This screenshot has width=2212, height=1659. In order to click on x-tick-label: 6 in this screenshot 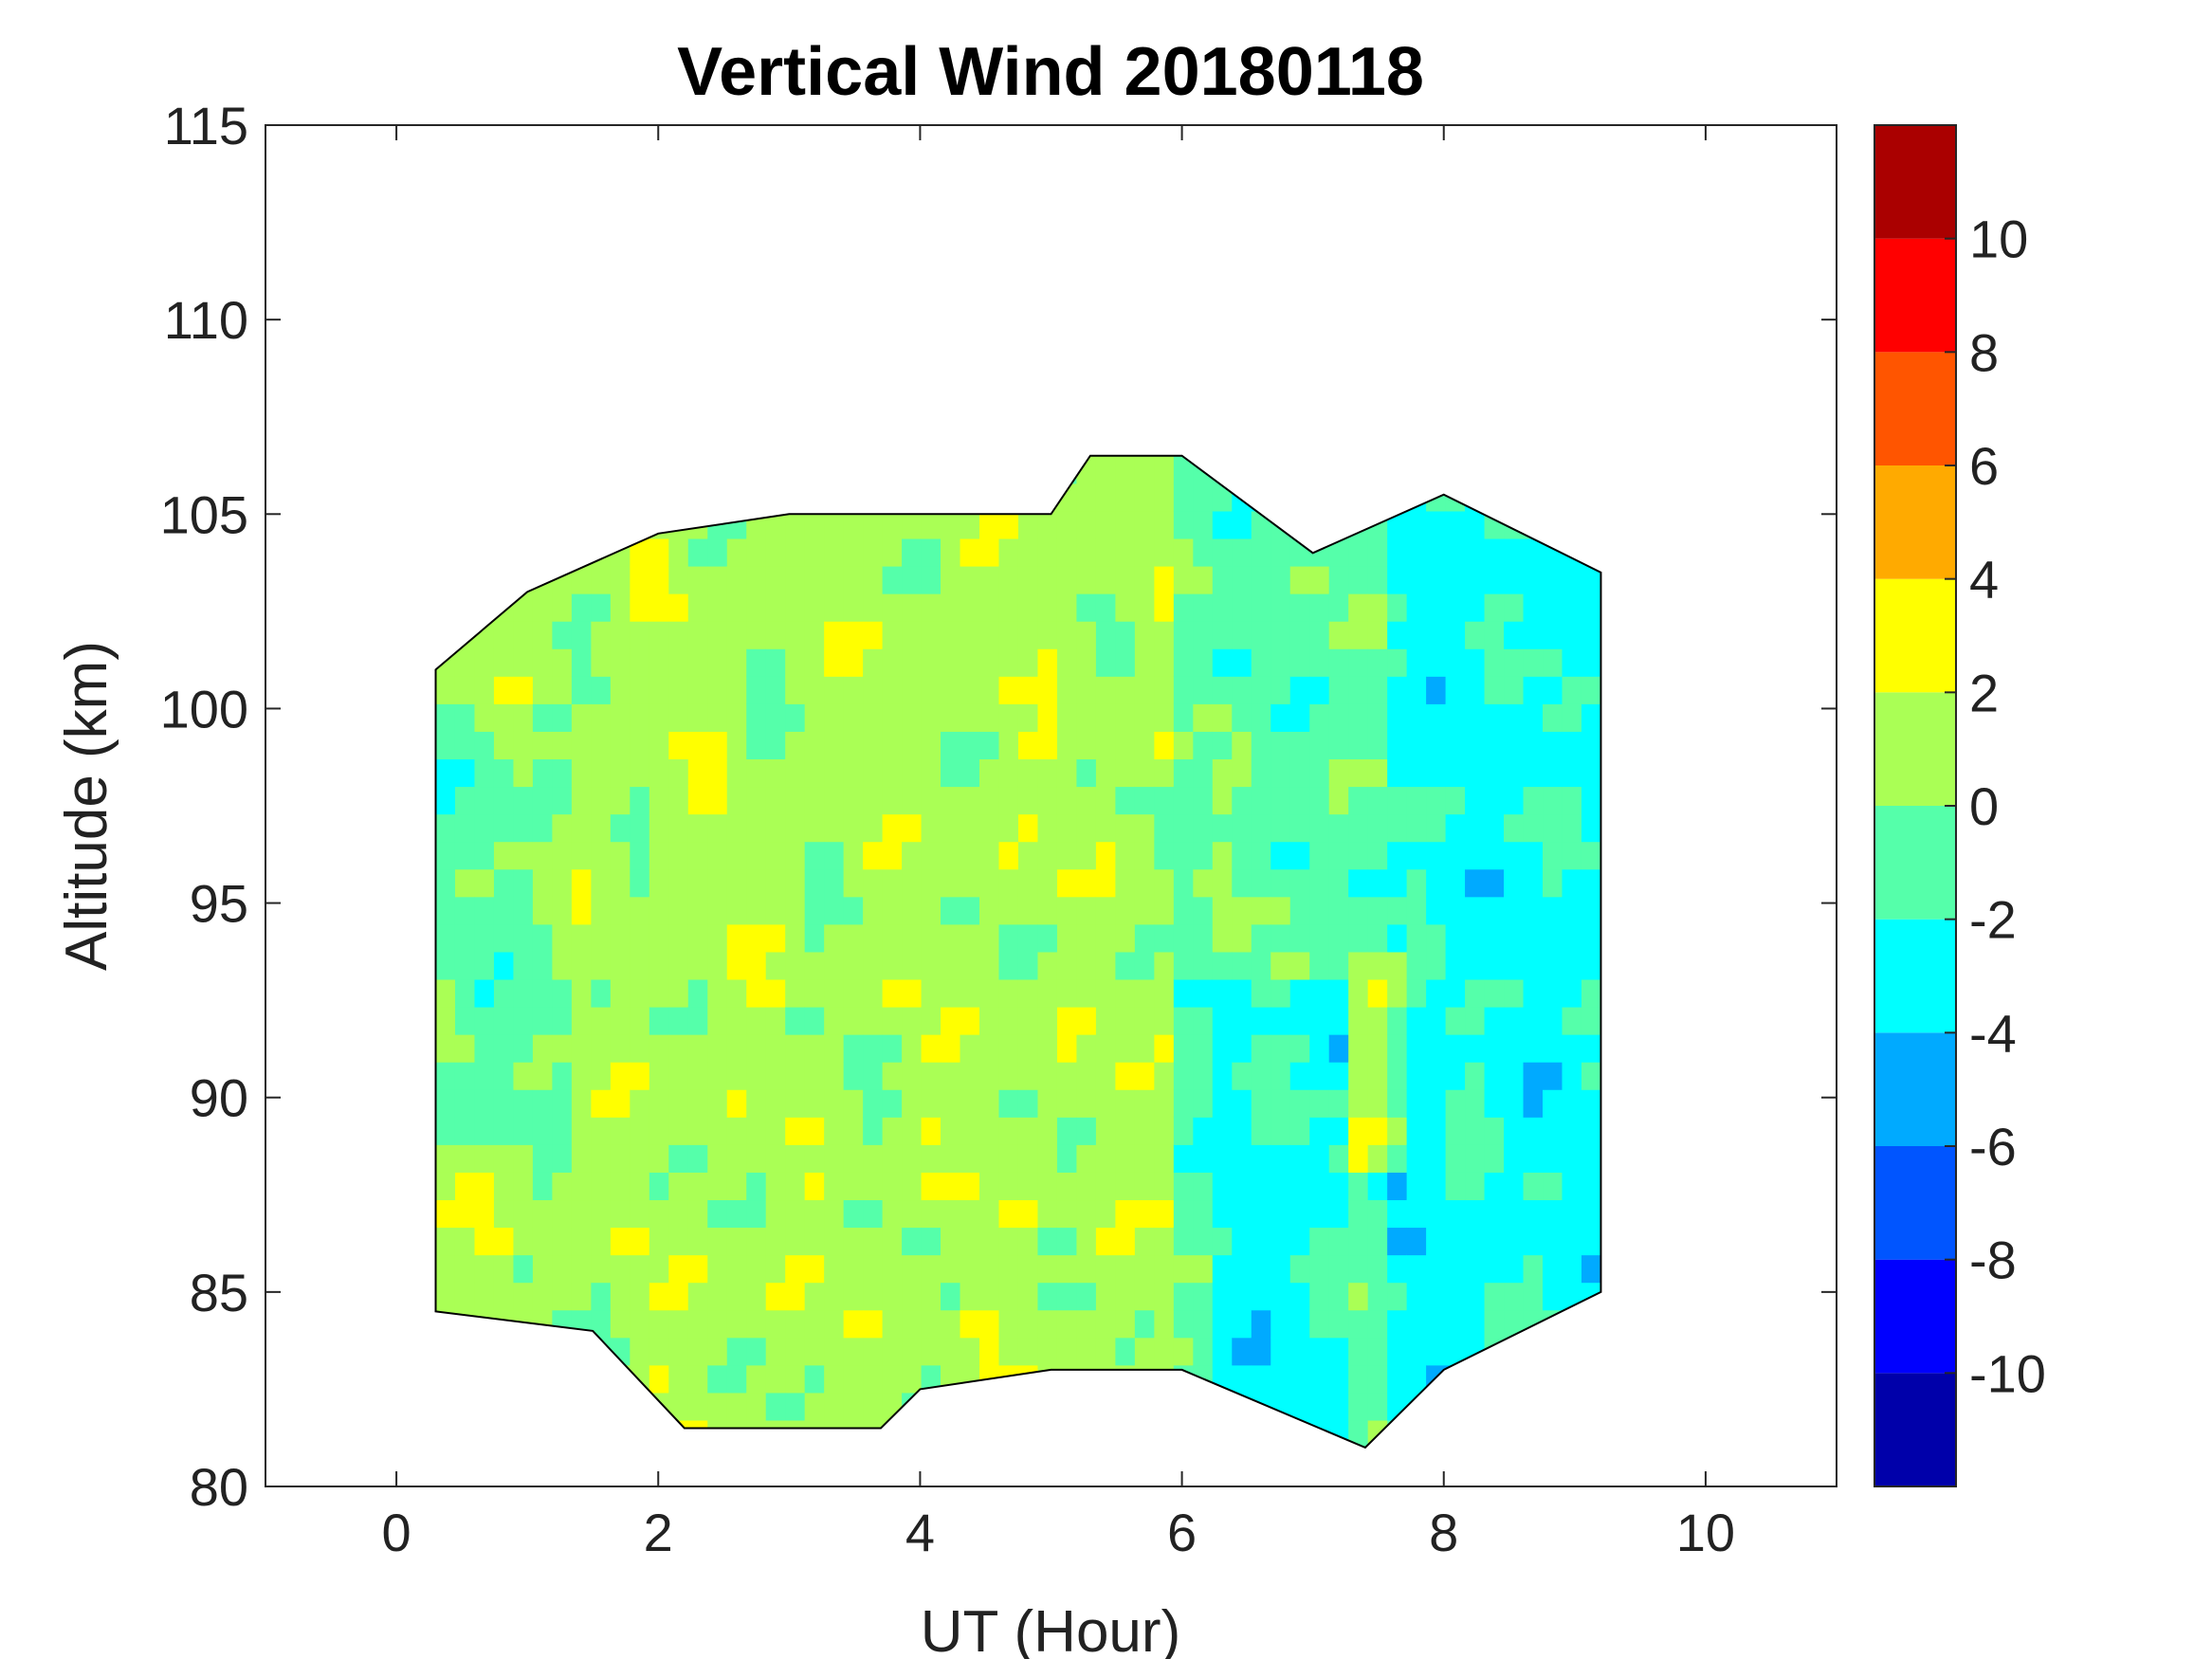, I will do `click(1182, 1532)`.